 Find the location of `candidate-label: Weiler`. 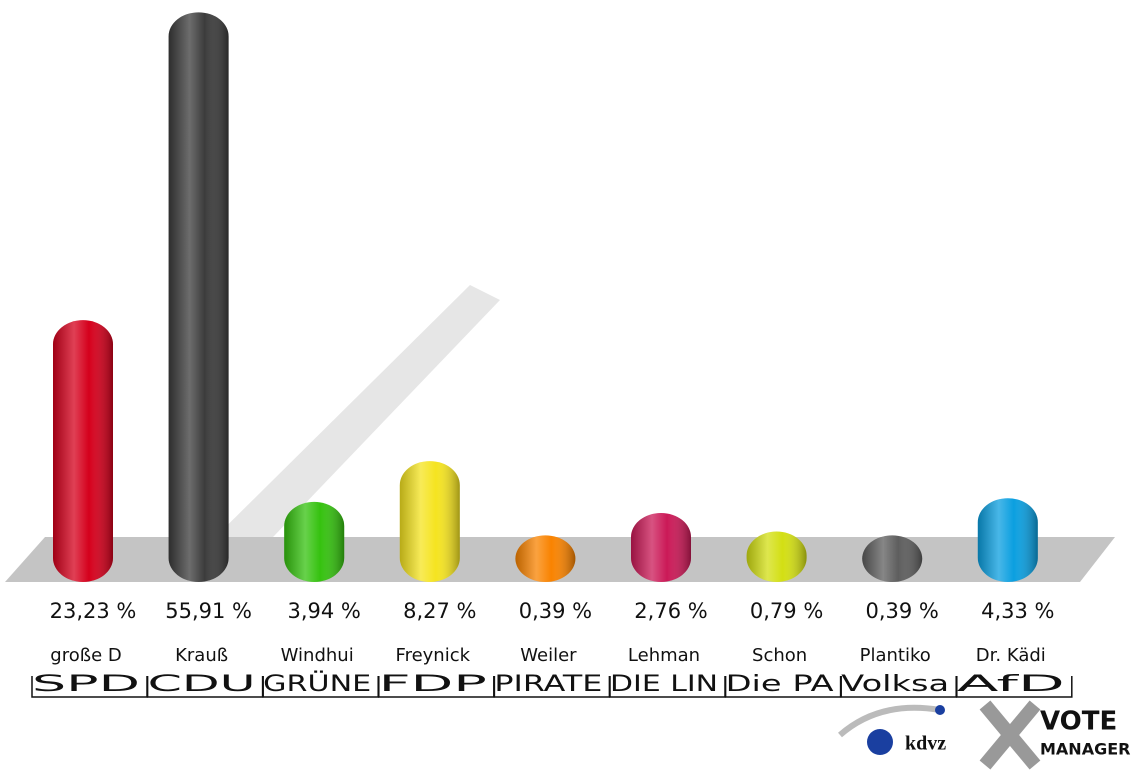

candidate-label: Weiler is located at coordinates (548, 655).